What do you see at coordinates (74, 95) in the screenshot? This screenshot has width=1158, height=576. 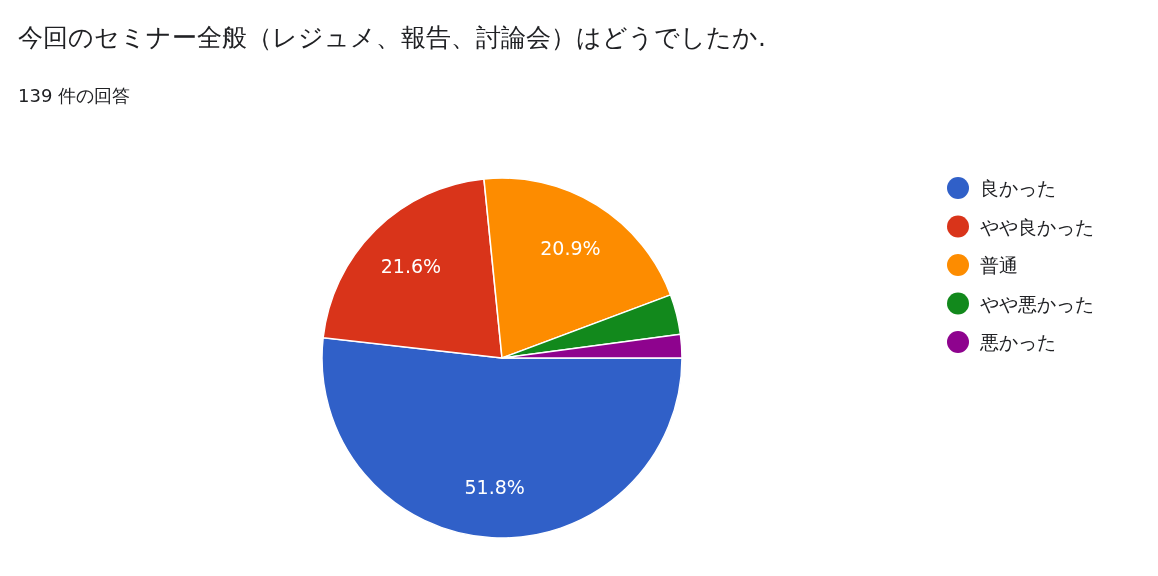 I see `subtitle: 139 件の回答` at bounding box center [74, 95].